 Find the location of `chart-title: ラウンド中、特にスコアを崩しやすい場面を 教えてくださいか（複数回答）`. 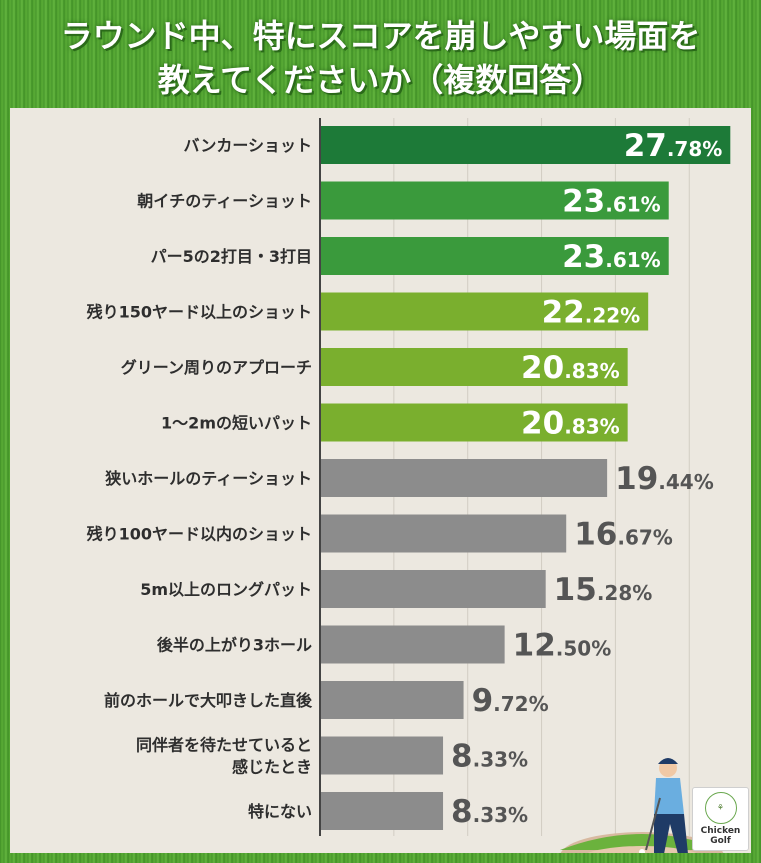

chart-title: ラウンド中、特にスコアを崩しやすい場面を 教えてくださいか（複数回答） is located at coordinates (380, 58).